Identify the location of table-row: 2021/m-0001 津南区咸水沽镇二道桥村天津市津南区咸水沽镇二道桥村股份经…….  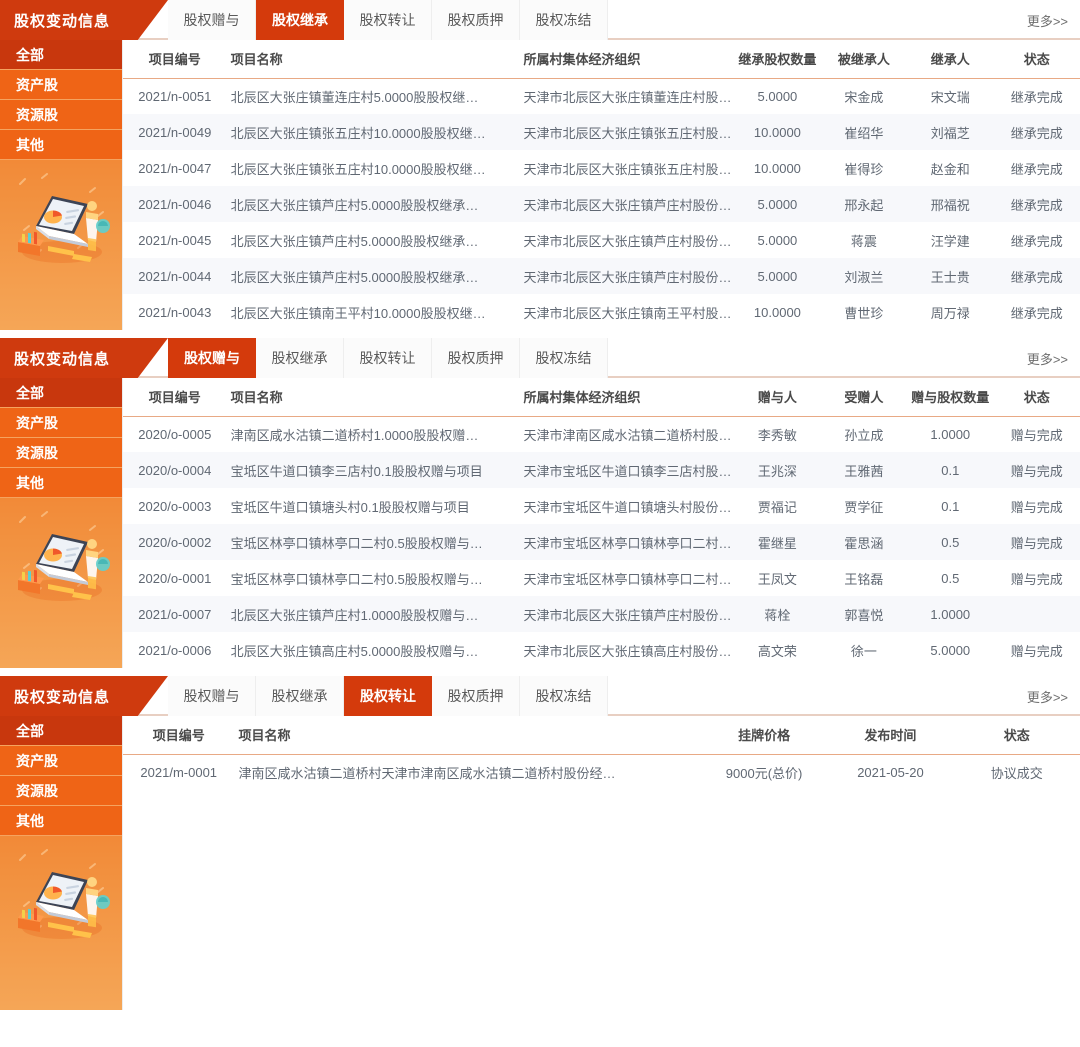
(601, 772).